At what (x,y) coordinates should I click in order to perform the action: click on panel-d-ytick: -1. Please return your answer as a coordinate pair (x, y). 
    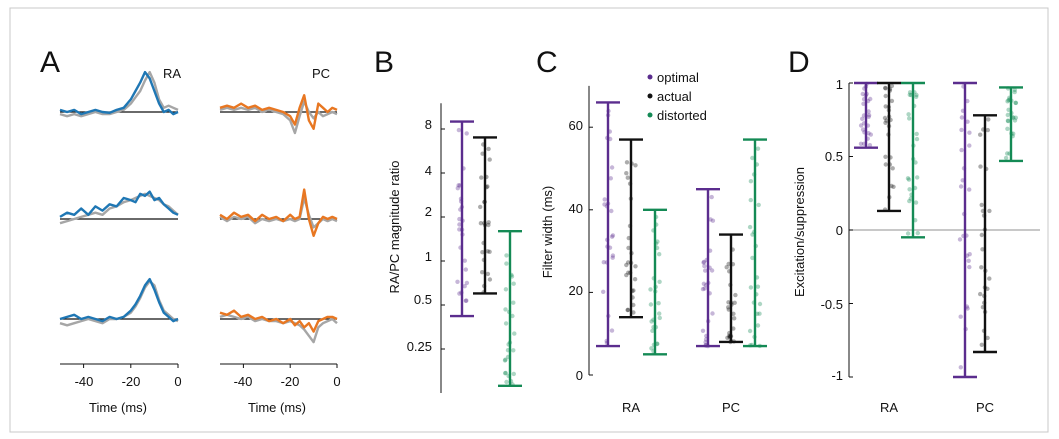
    Looking at the image, I should click on (837, 375).